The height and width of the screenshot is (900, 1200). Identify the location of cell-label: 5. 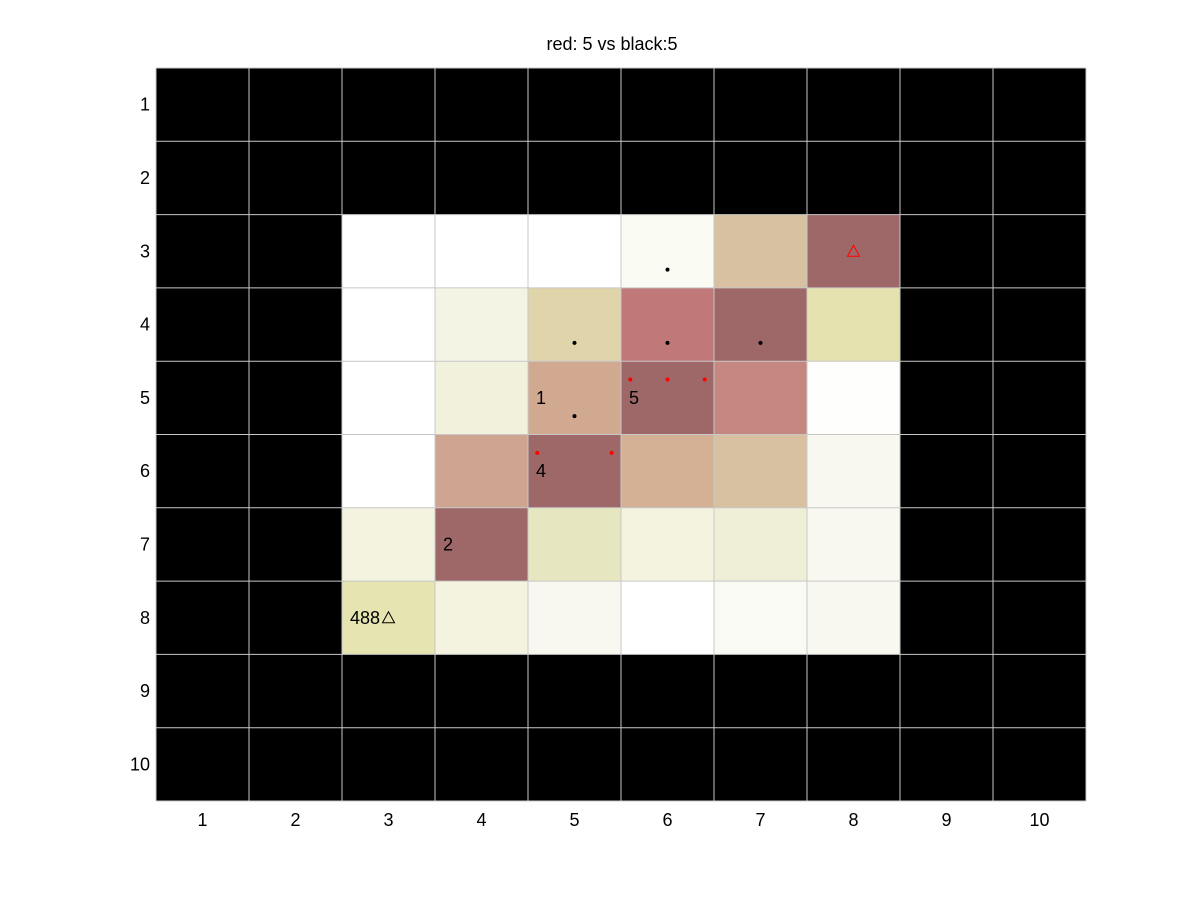
(634, 398).